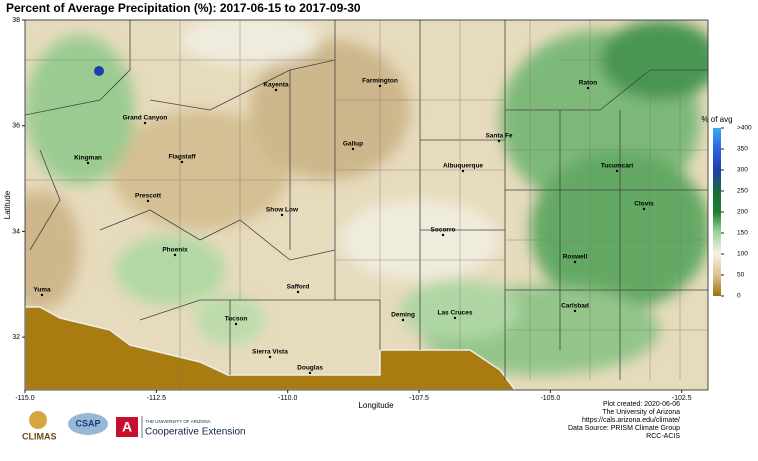 The image size is (758, 461). I want to click on city-label: Show Low, so click(282, 210).